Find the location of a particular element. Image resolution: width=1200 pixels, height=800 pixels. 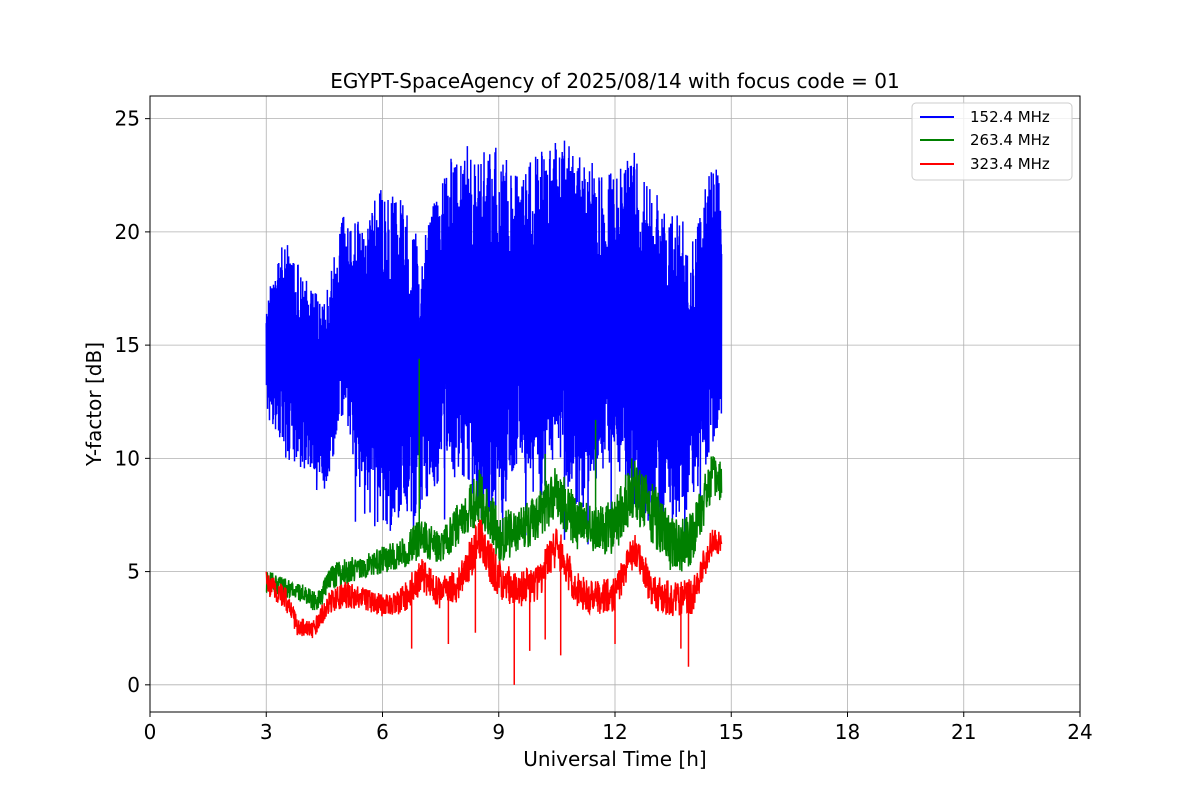

y-tick-label: 0 is located at coordinates (133, 685).